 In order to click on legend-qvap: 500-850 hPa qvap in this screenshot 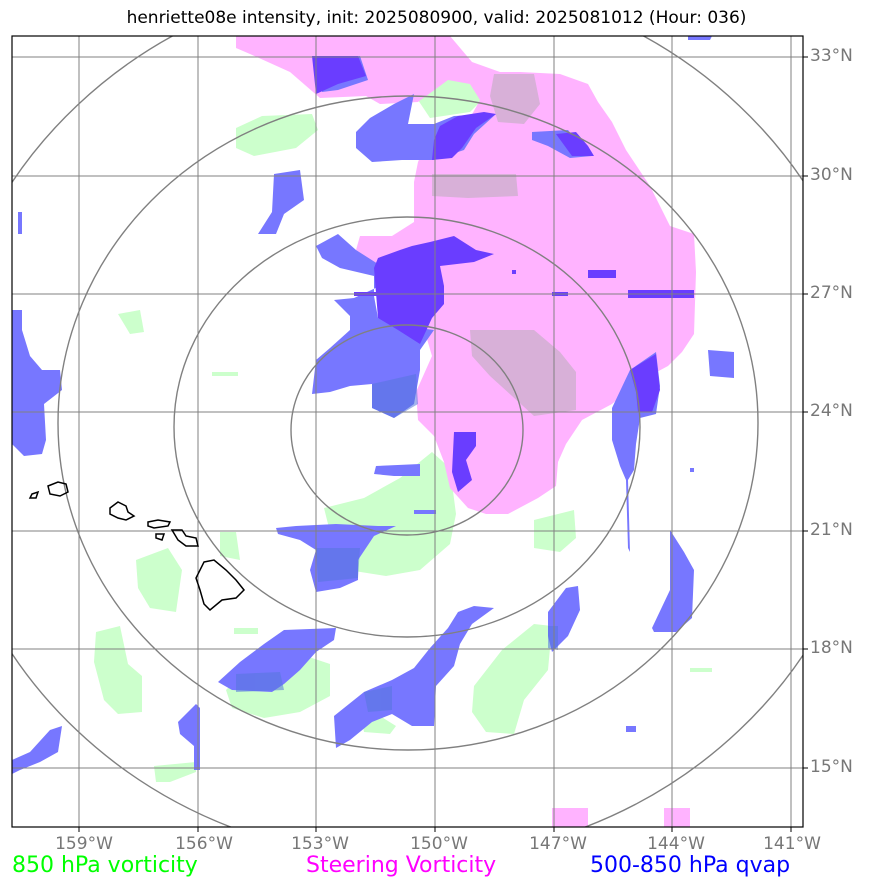, I will do `click(690, 865)`.